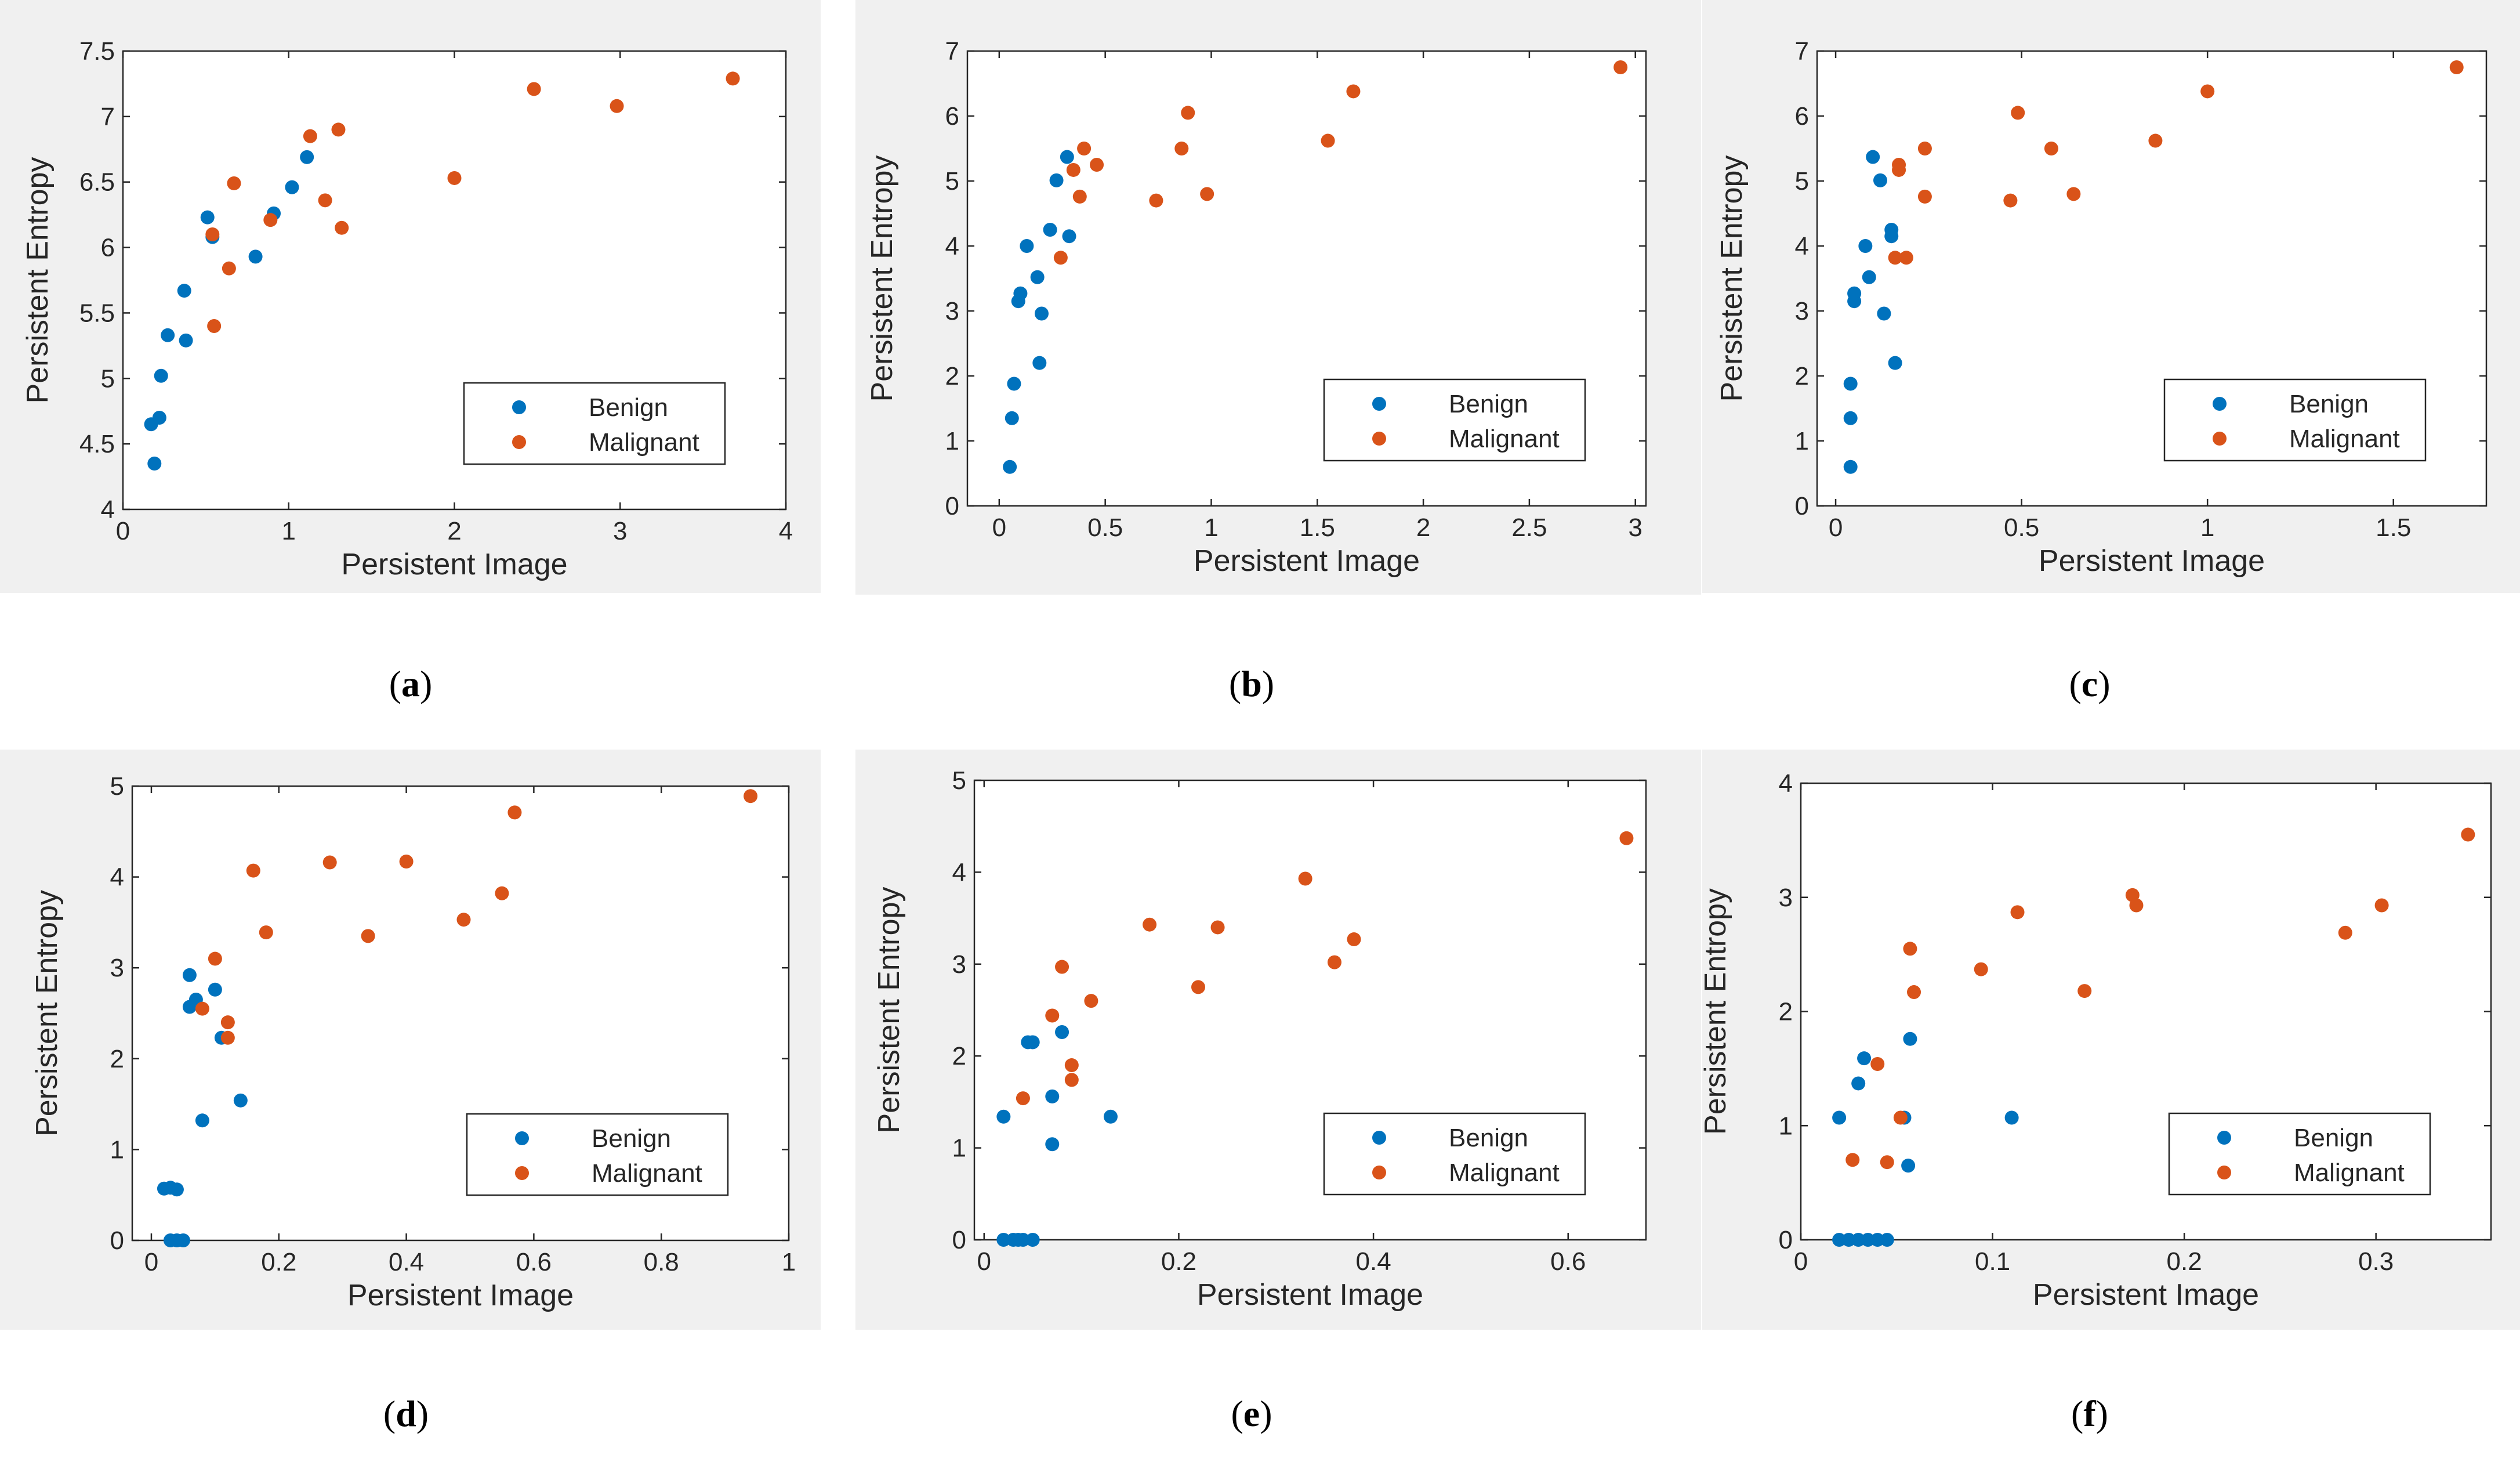 The image size is (2520, 1462). I want to click on x-tick-label: 0.5, so click(2022, 527).